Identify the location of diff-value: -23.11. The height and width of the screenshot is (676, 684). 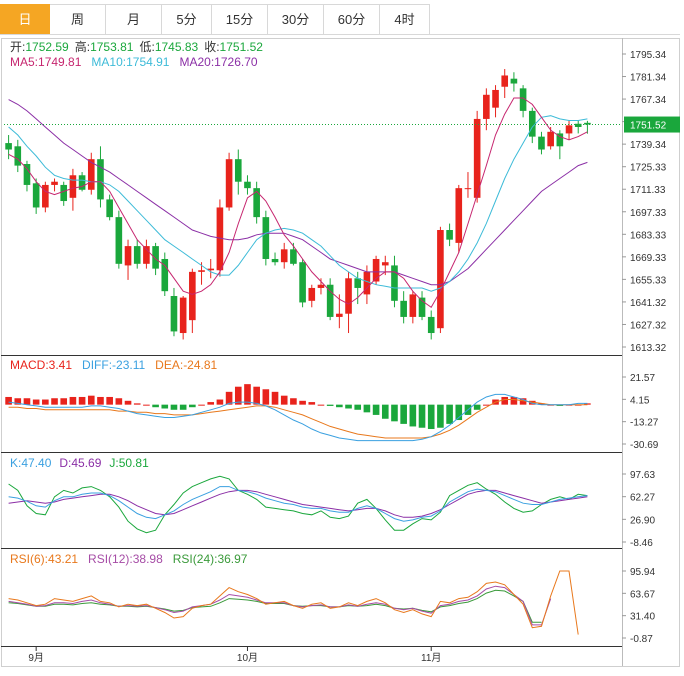
(128, 365).